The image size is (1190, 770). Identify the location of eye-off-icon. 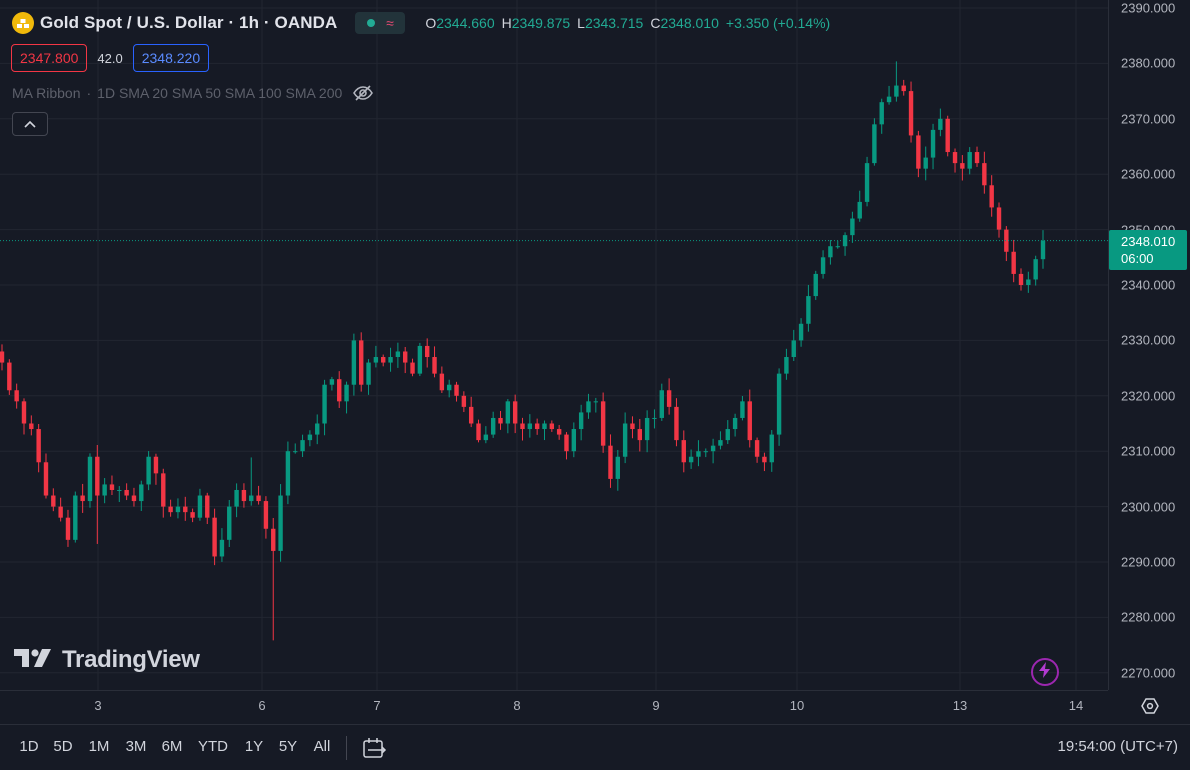
(363, 93).